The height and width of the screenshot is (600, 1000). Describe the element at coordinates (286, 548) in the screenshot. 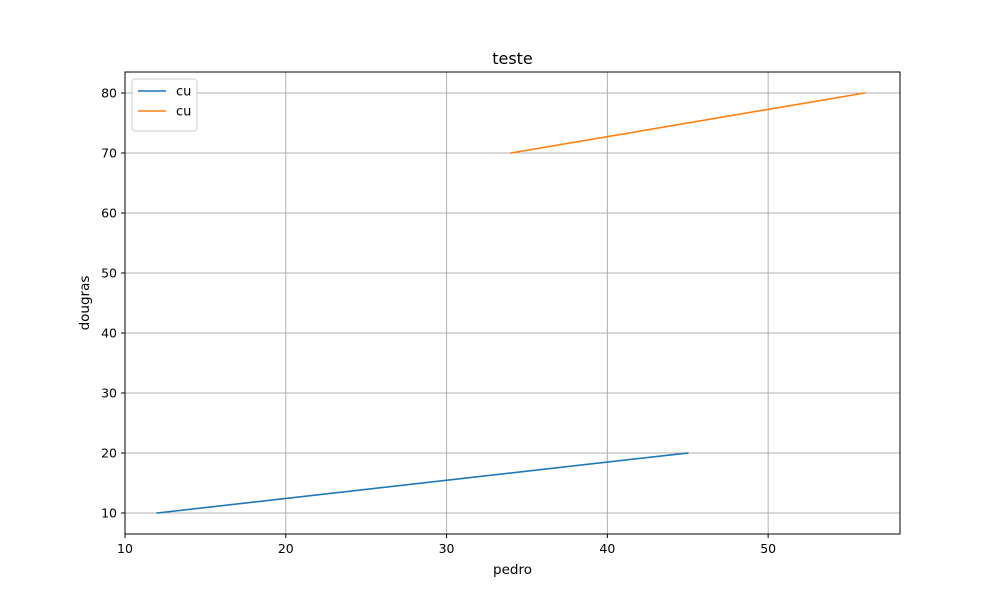

I see `x-tick-label: 20` at that location.